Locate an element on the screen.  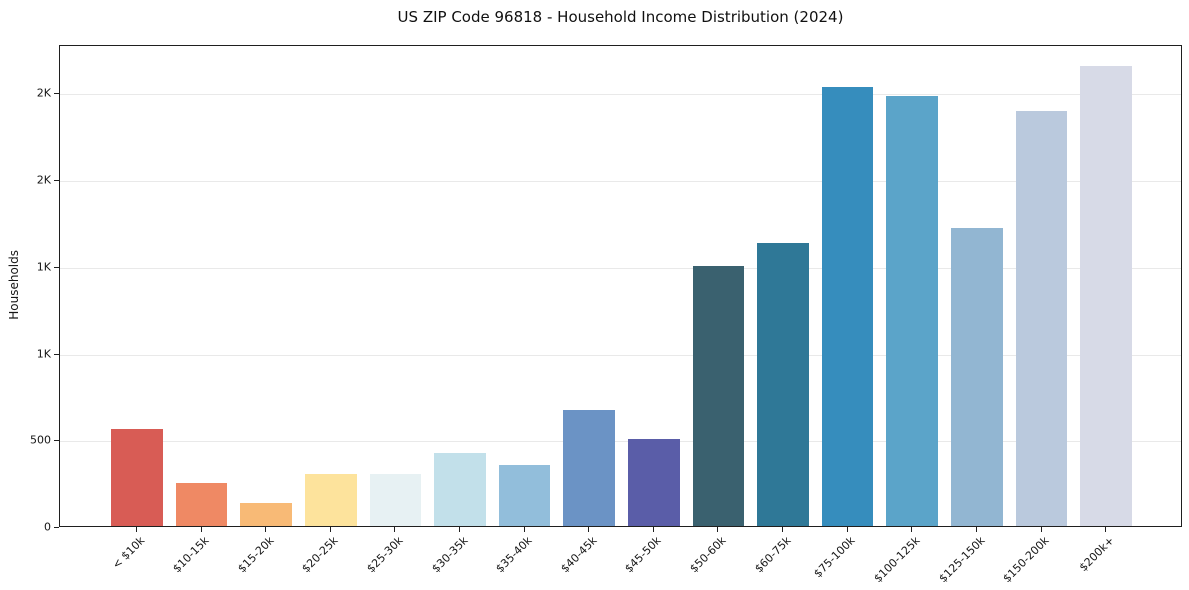
x-tick-label: $25-30k is located at coordinates (385, 555).